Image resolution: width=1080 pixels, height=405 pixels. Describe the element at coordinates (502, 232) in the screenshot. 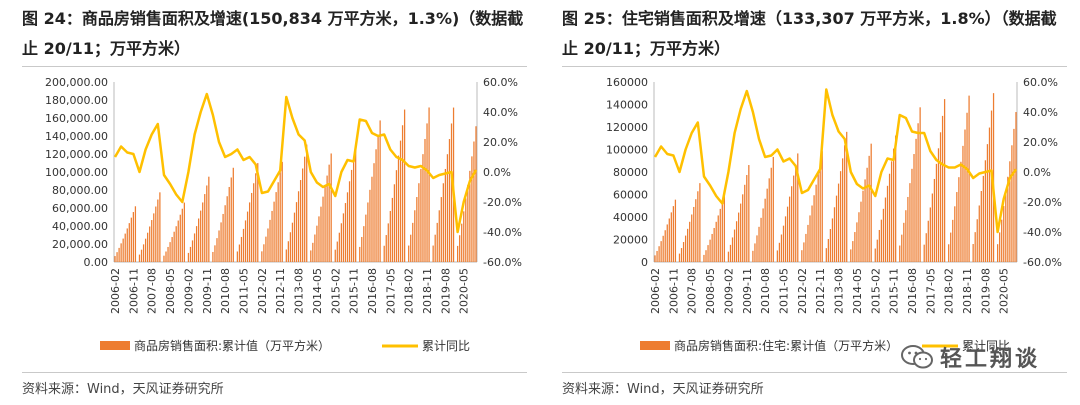

I see `right-tick-label: -40.0%` at that location.